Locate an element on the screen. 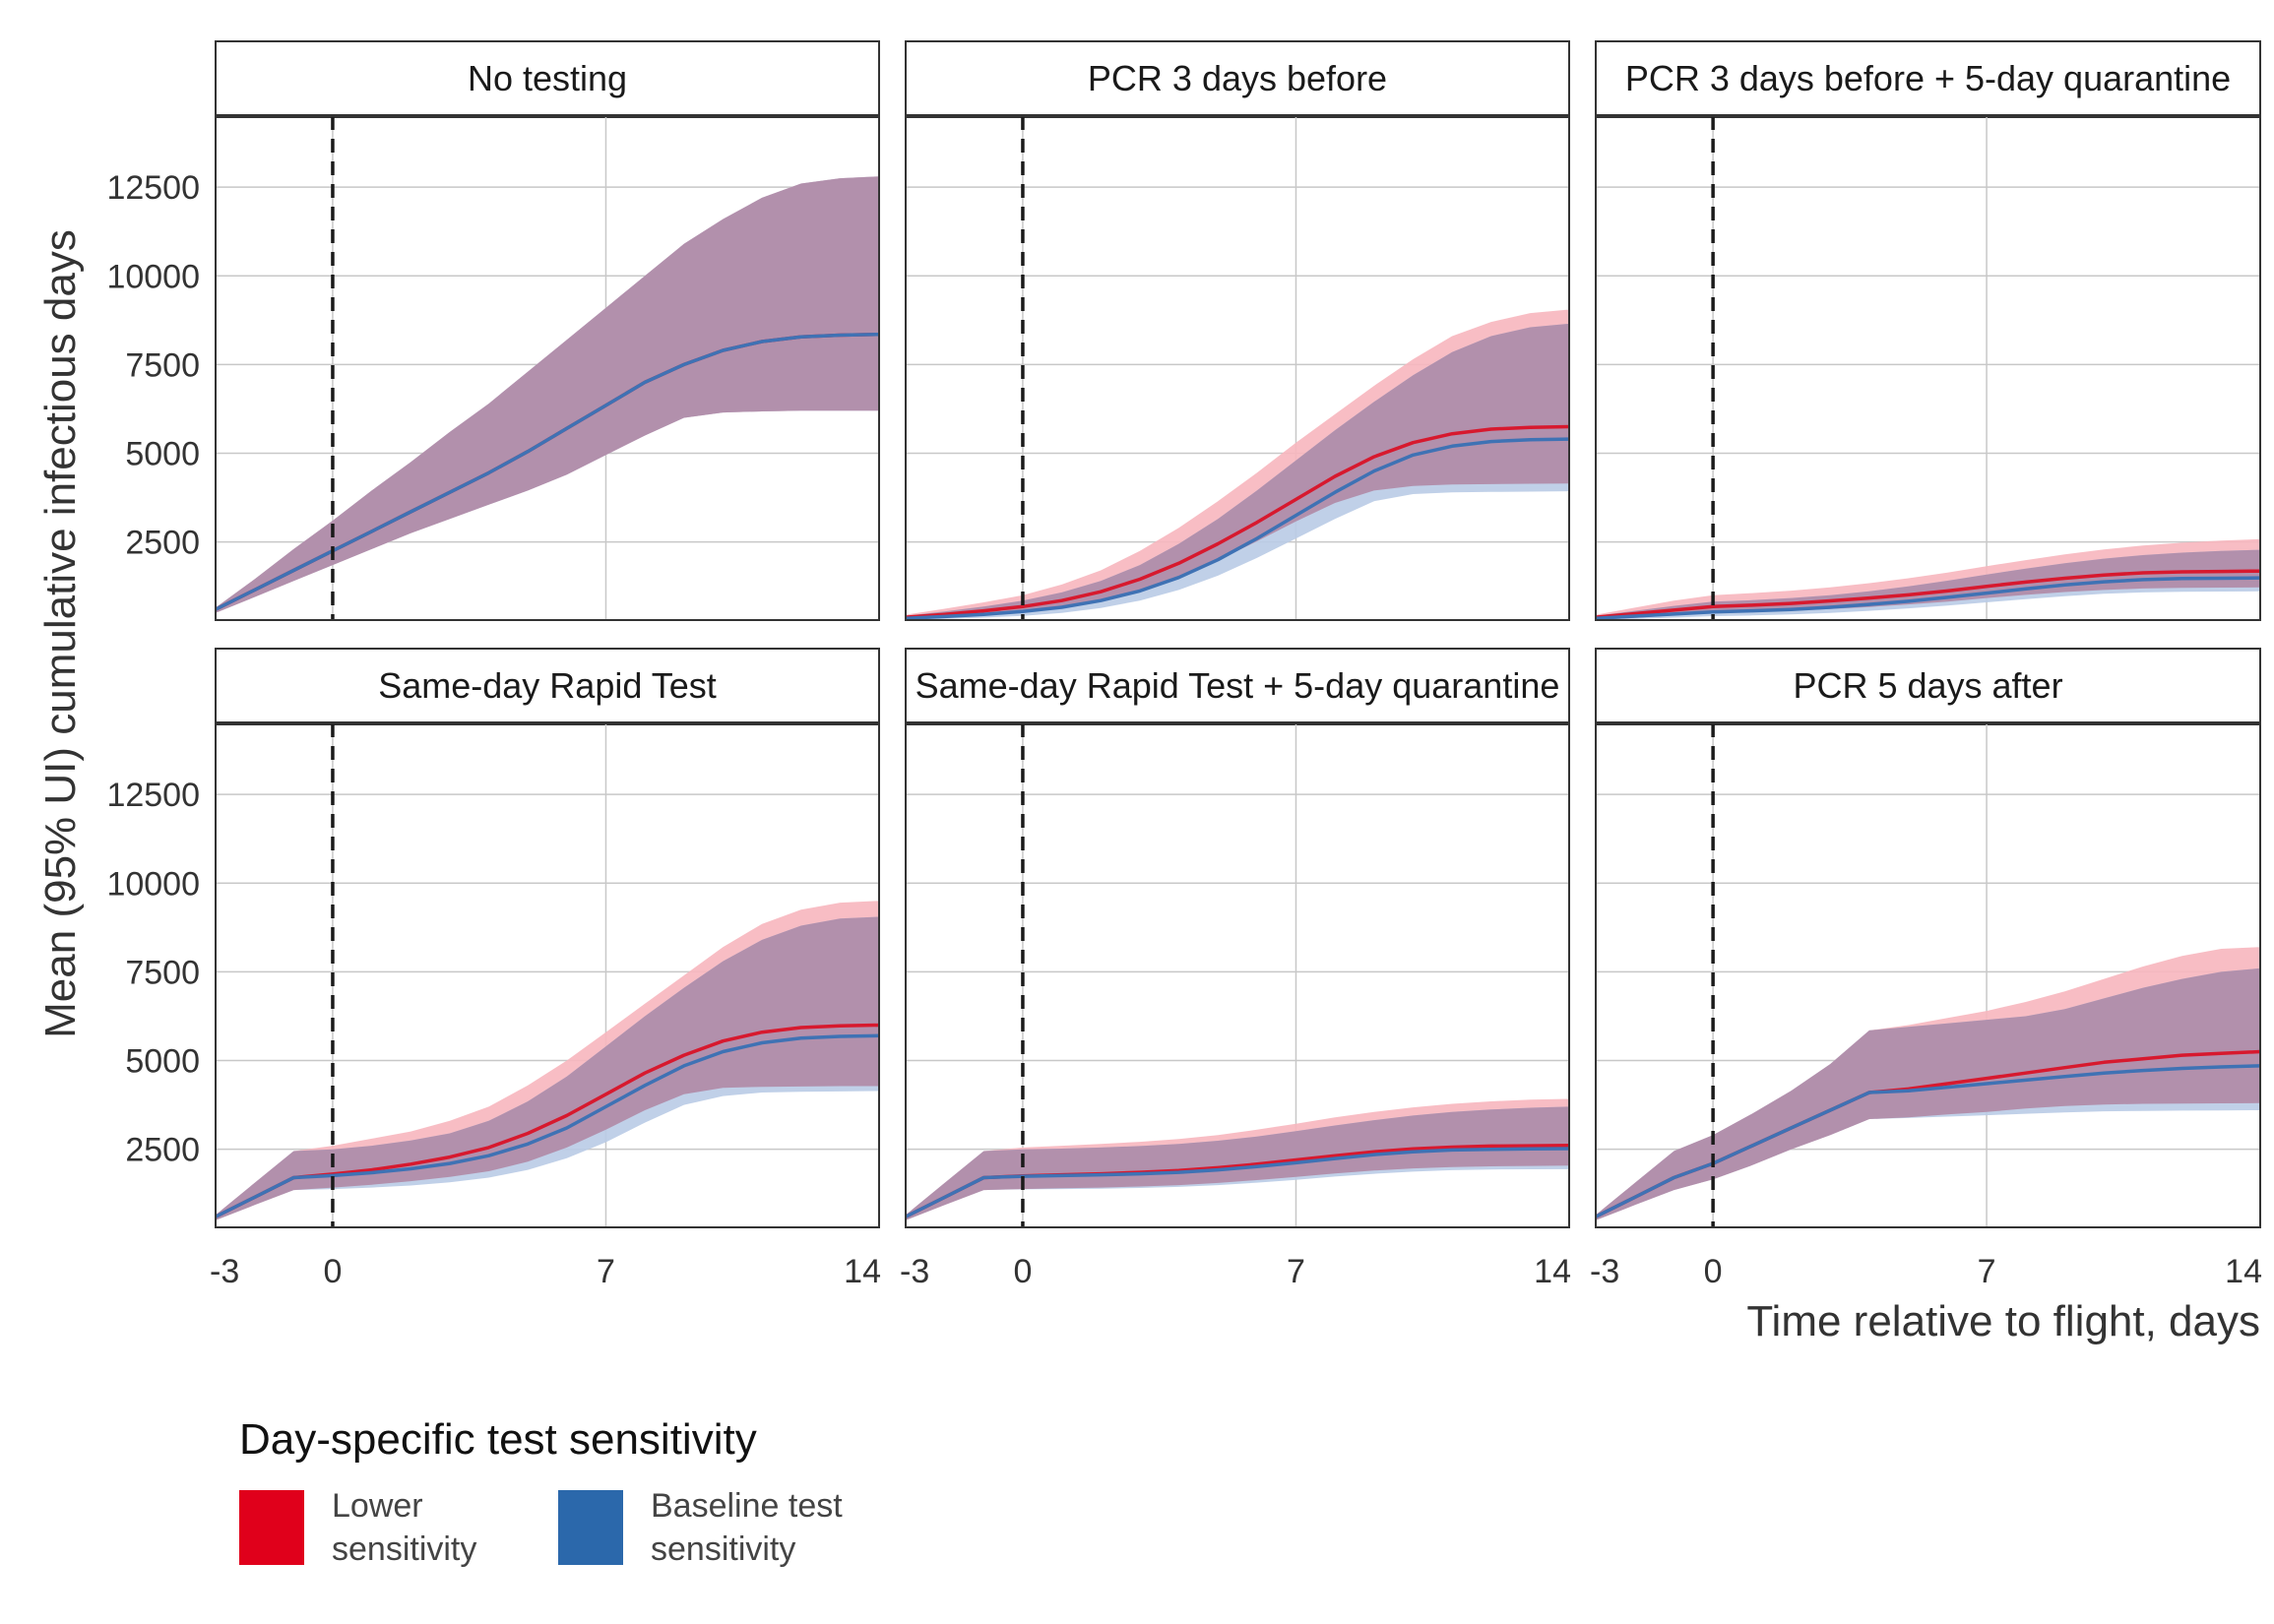 Image resolution: width=2274 pixels, height=1624 pixels. x-axis-title: Time relative to flight, days is located at coordinates (2003, 1321).